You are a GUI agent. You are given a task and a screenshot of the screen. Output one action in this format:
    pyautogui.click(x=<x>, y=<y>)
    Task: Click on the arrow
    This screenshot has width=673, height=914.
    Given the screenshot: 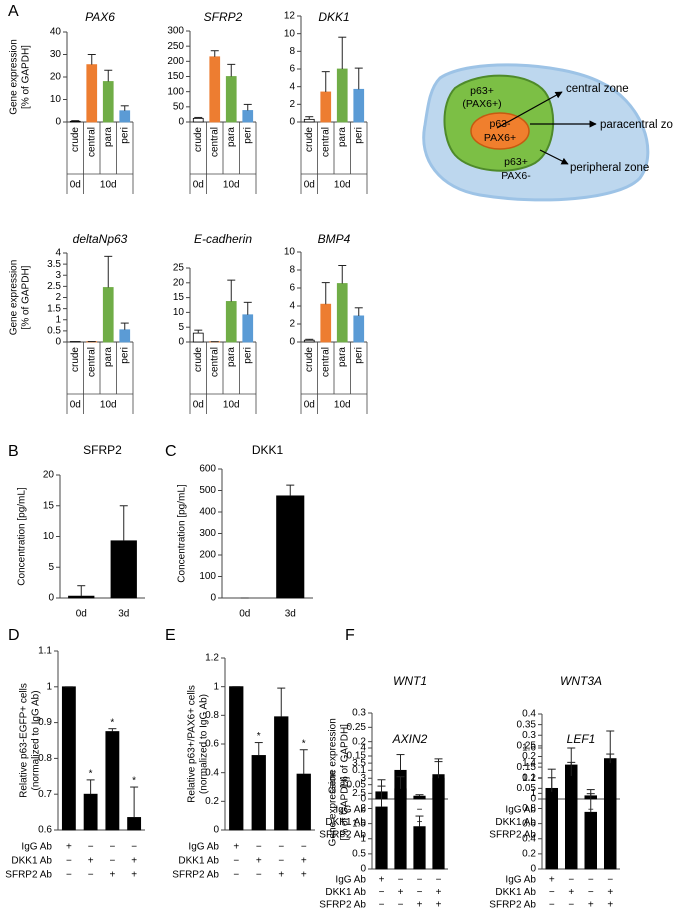 What is the action you would take?
    pyautogui.click(x=554, y=157)
    